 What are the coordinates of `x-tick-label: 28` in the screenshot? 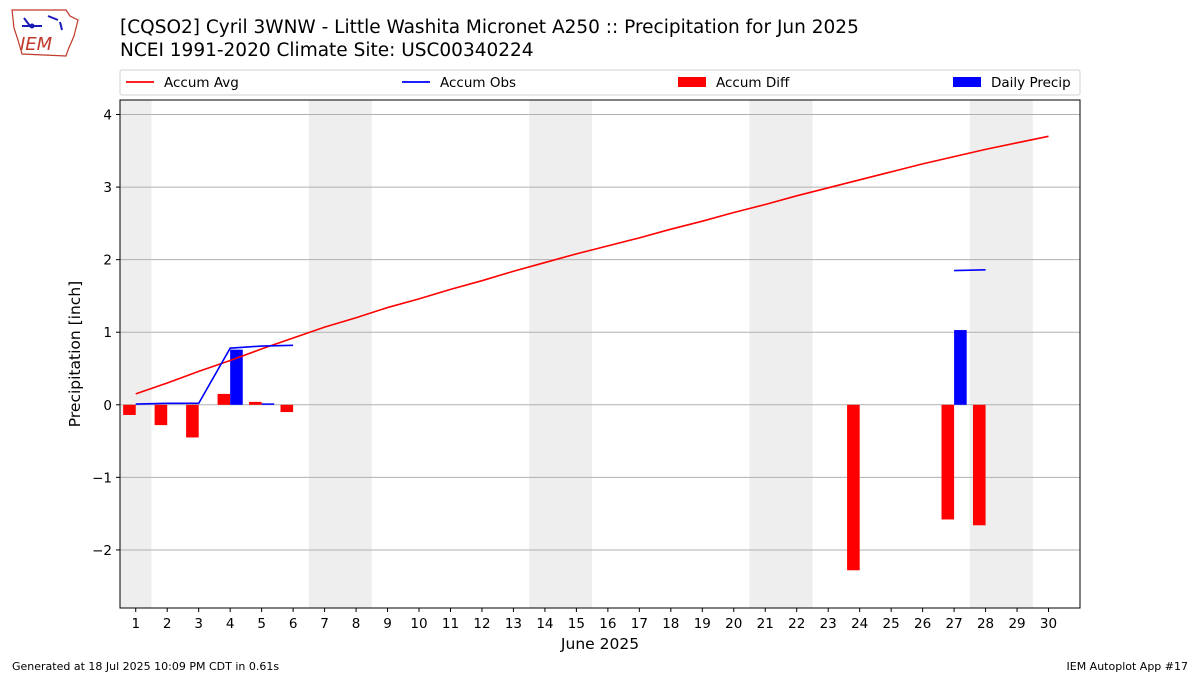 It's located at (985, 624).